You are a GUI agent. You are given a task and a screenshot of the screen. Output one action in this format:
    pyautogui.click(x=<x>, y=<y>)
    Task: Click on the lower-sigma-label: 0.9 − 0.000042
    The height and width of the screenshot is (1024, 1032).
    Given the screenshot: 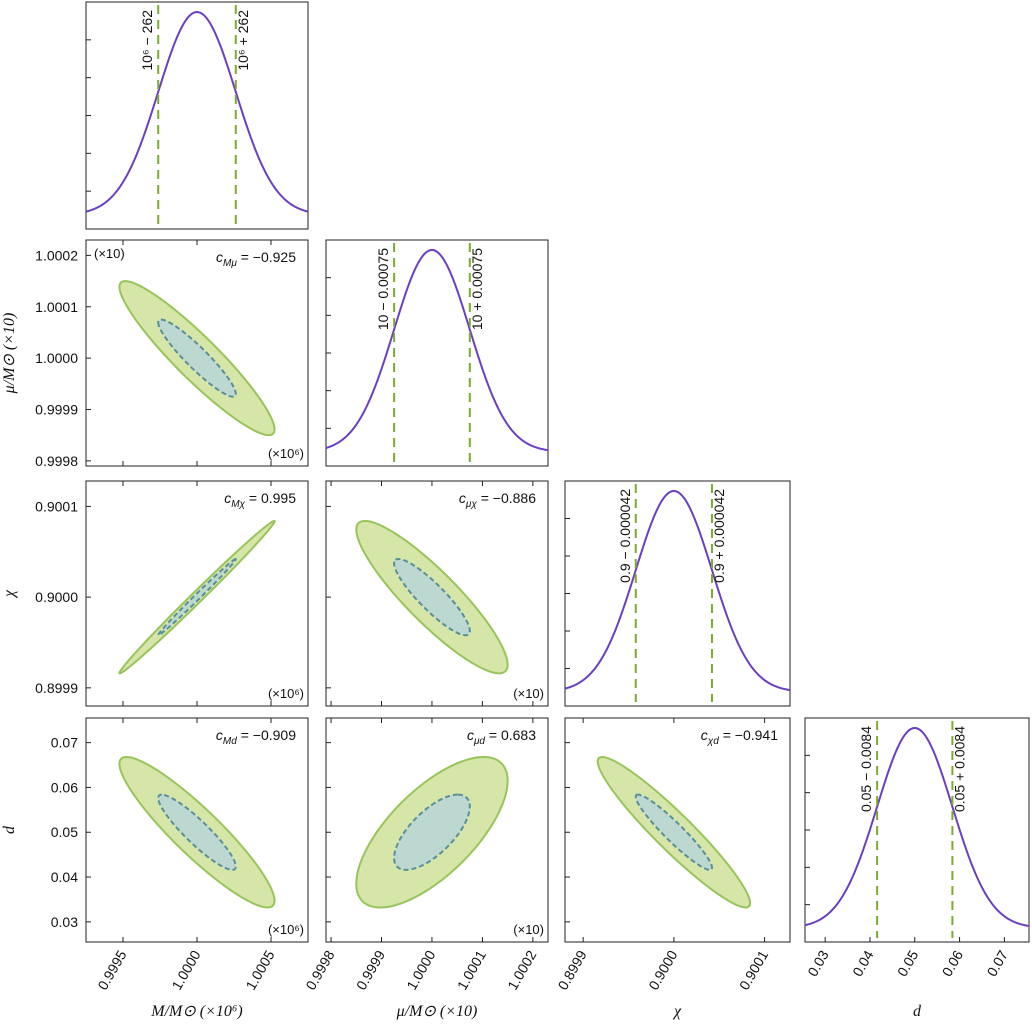 What is the action you would take?
    pyautogui.click(x=625, y=536)
    